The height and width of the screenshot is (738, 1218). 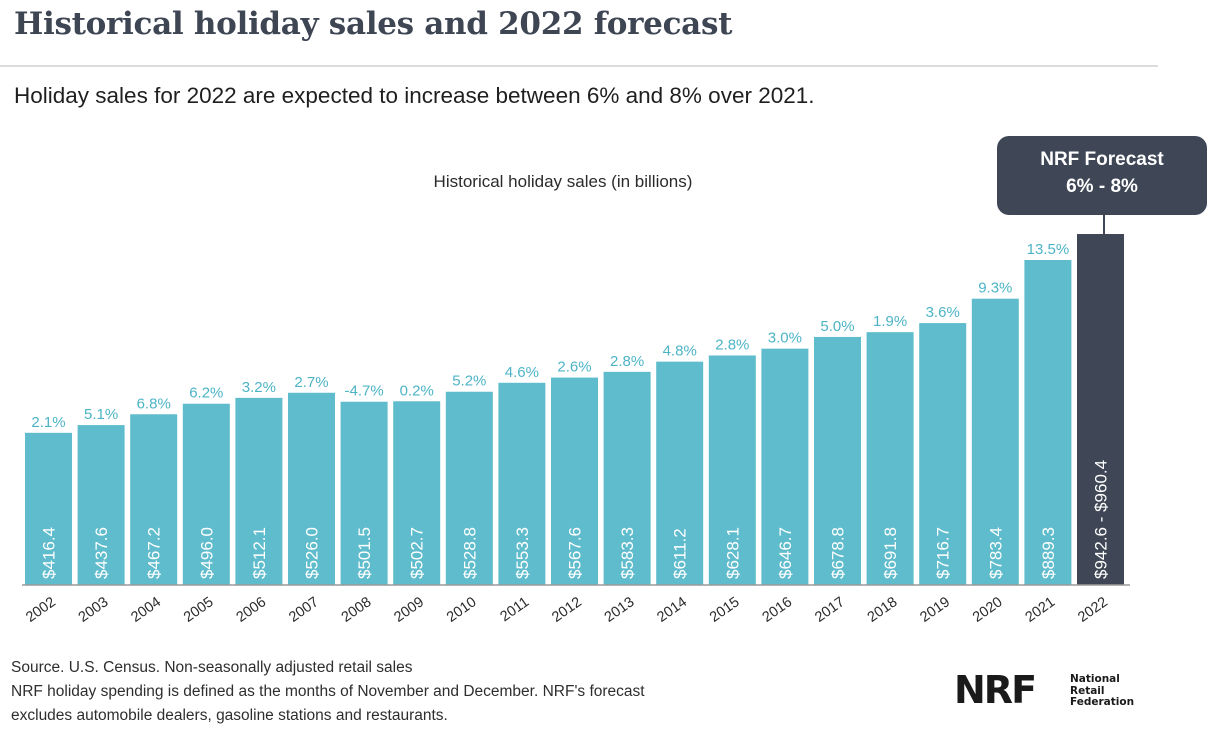 I want to click on growth-label: 13.5%, so click(x=1048, y=249).